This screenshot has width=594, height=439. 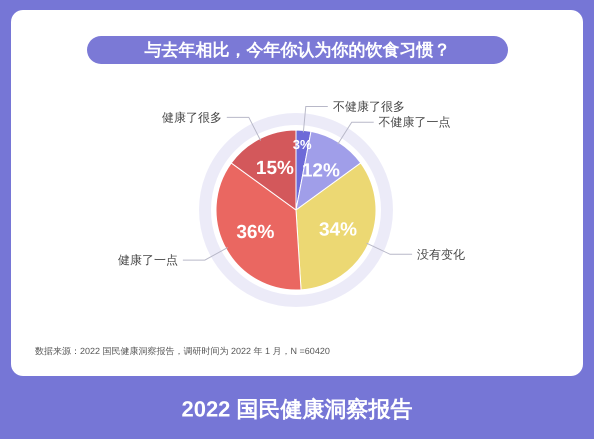 What do you see at coordinates (182, 351) in the screenshot?
I see `source-note: 数据来源：2022 国民健康洞察报告，调研时间为 2022 年 1 月，N =60420` at bounding box center [182, 351].